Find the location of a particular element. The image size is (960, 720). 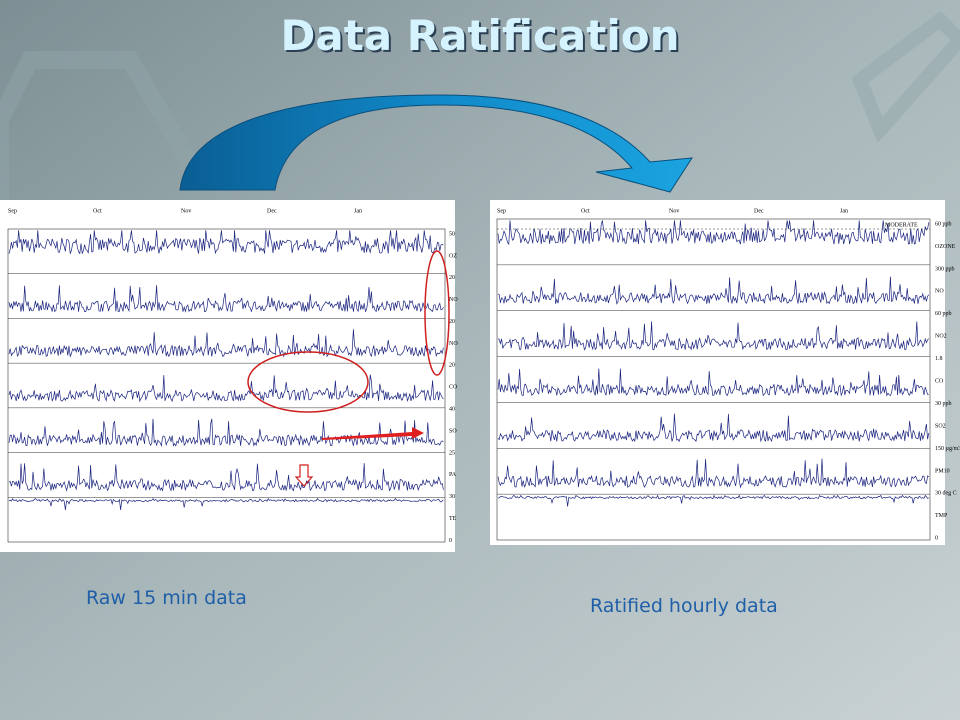

axis-label: TE is located at coordinates (453, 519).